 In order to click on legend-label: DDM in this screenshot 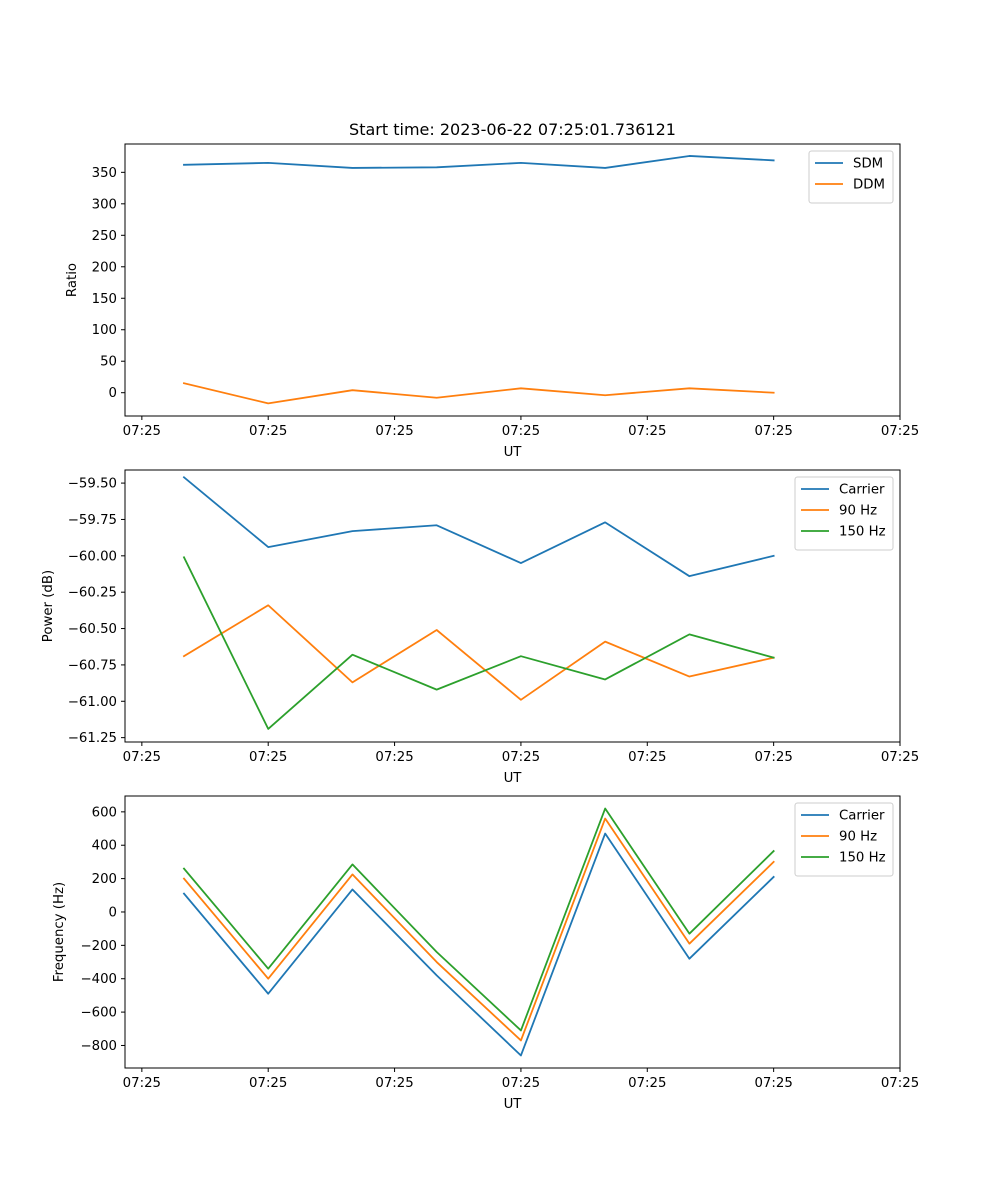, I will do `click(869, 185)`.